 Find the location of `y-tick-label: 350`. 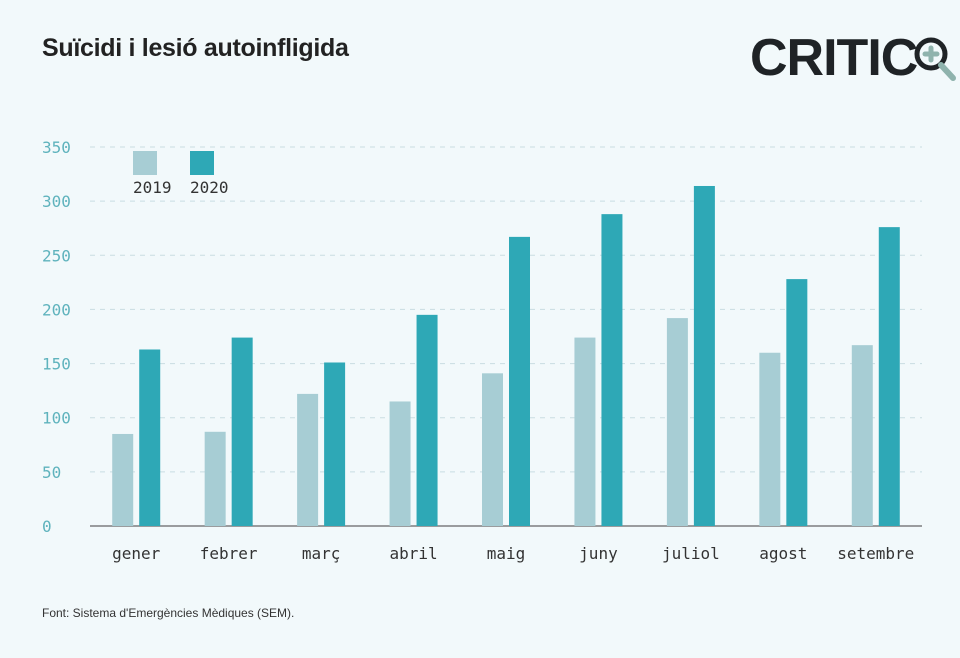

y-tick-label: 350 is located at coordinates (56, 147).